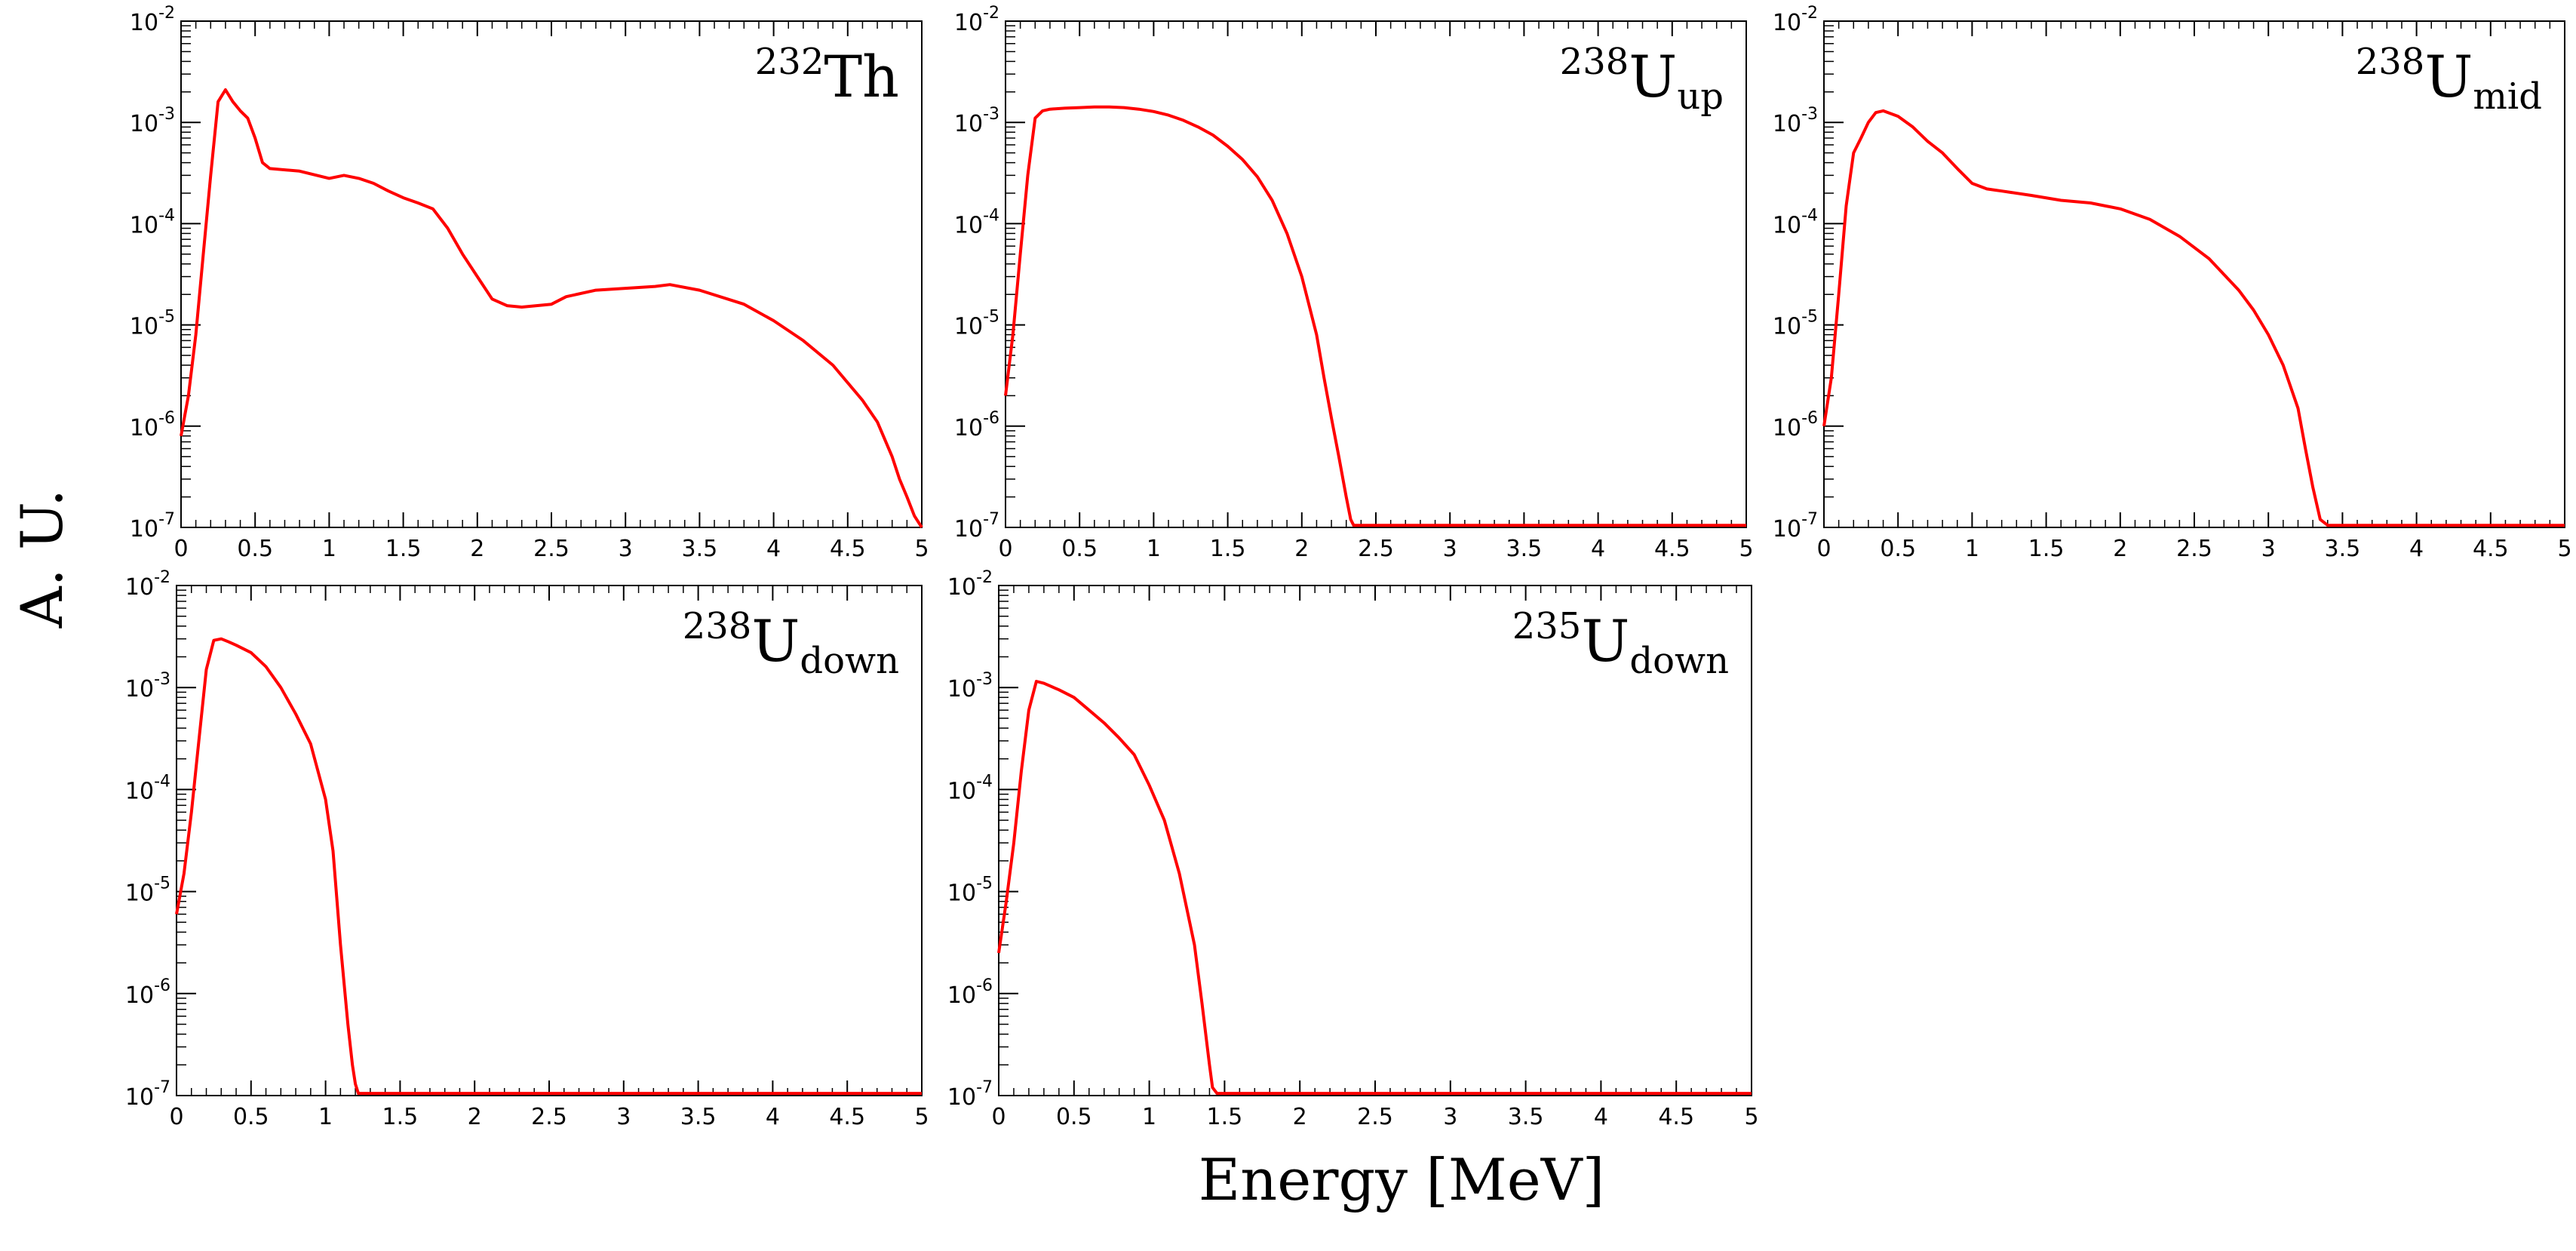 The height and width of the screenshot is (1251, 2576). What do you see at coordinates (1450, 549) in the screenshot?
I see `x-tick-label: 3` at bounding box center [1450, 549].